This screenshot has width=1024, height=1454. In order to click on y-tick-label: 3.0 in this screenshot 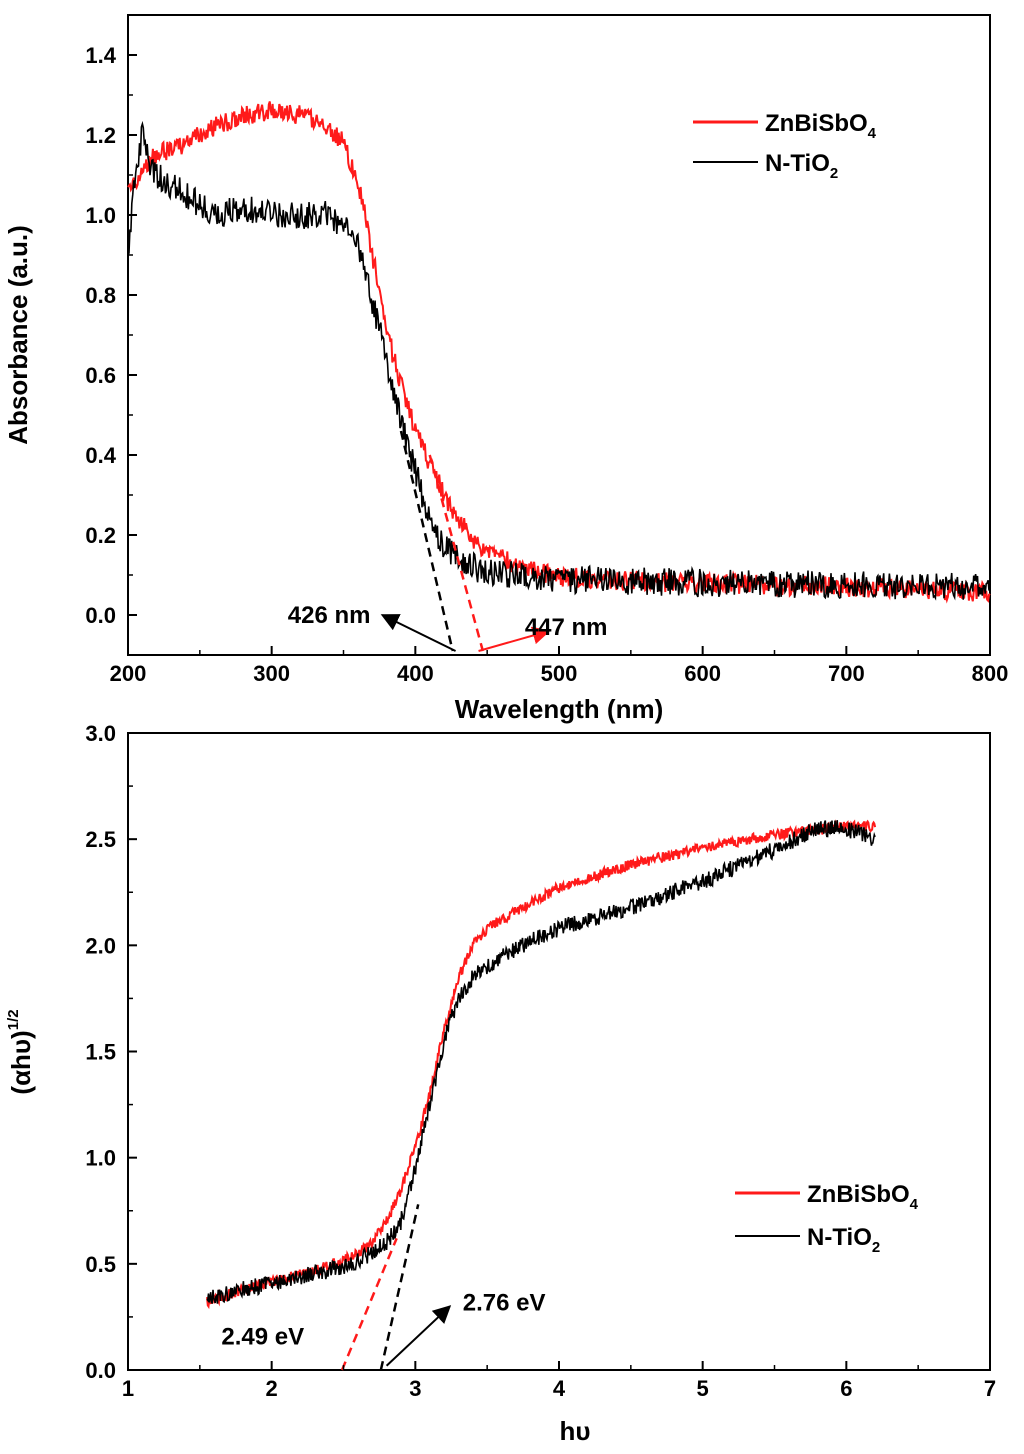, I will do `click(100, 733)`.